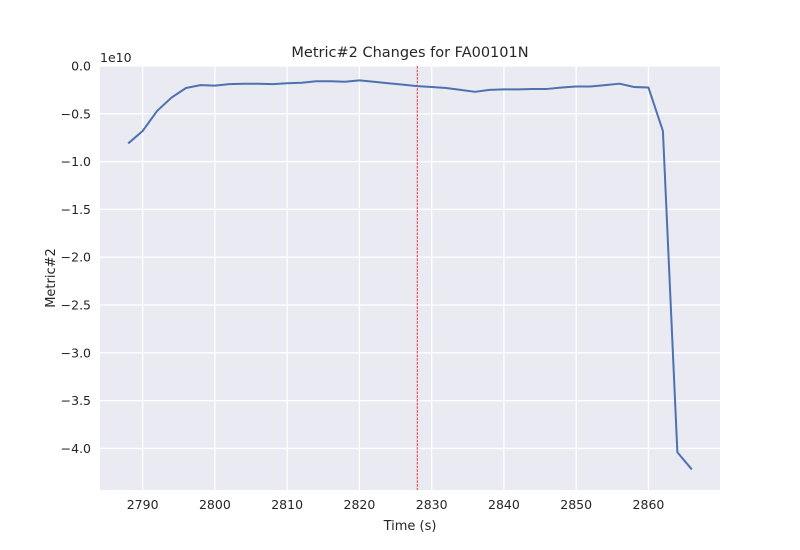  Describe the element at coordinates (287, 504) in the screenshot. I see `x-tick-label: 2810` at that location.